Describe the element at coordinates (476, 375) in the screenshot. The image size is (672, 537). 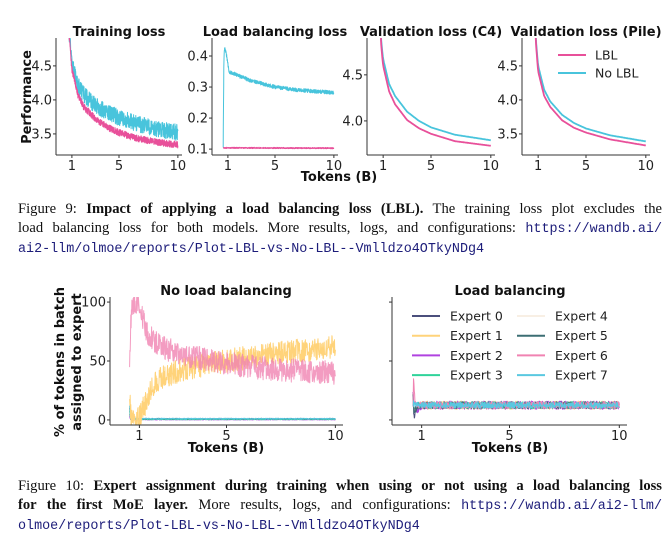
I see `legend-label: Expert 3` at that location.